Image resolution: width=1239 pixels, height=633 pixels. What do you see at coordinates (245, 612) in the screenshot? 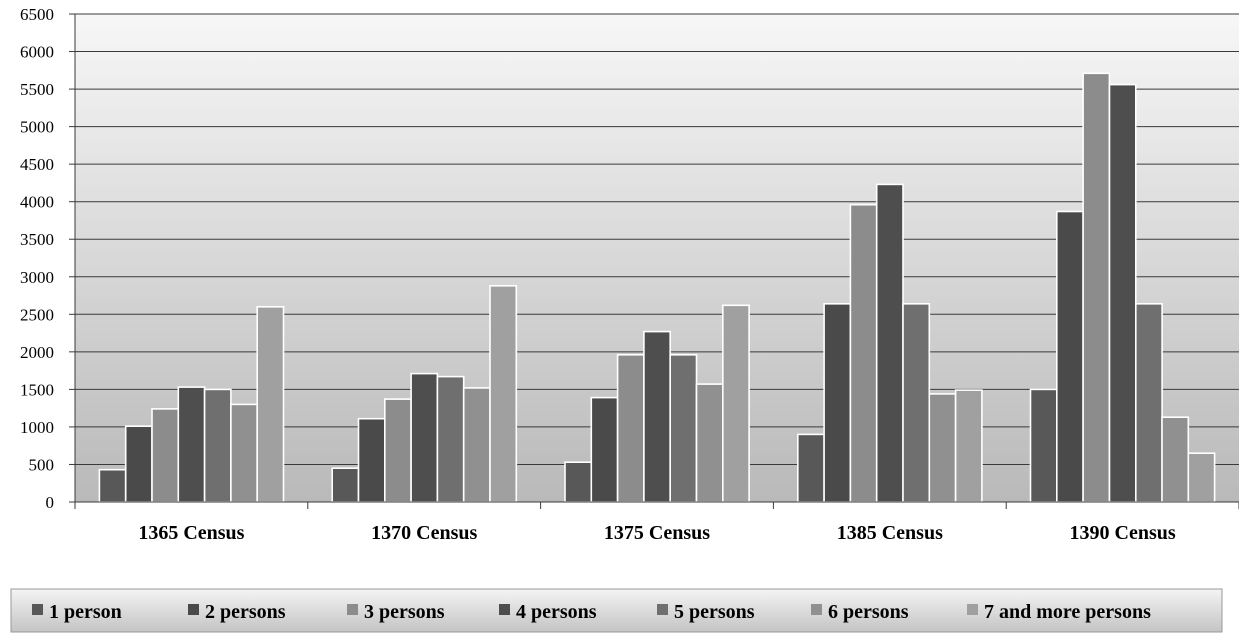
I see `legend-label: 2 persons` at bounding box center [245, 612].